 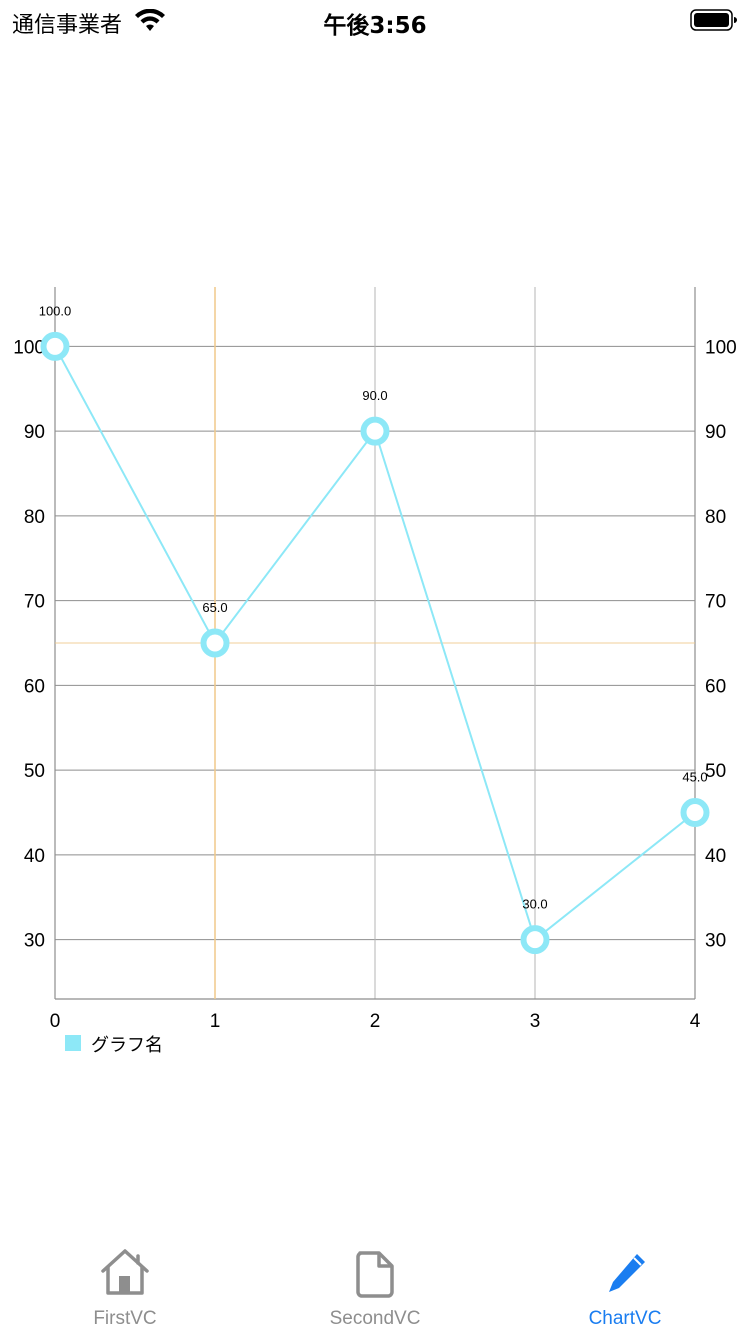 I want to click on data-value-label: 90.0, so click(x=374, y=395).